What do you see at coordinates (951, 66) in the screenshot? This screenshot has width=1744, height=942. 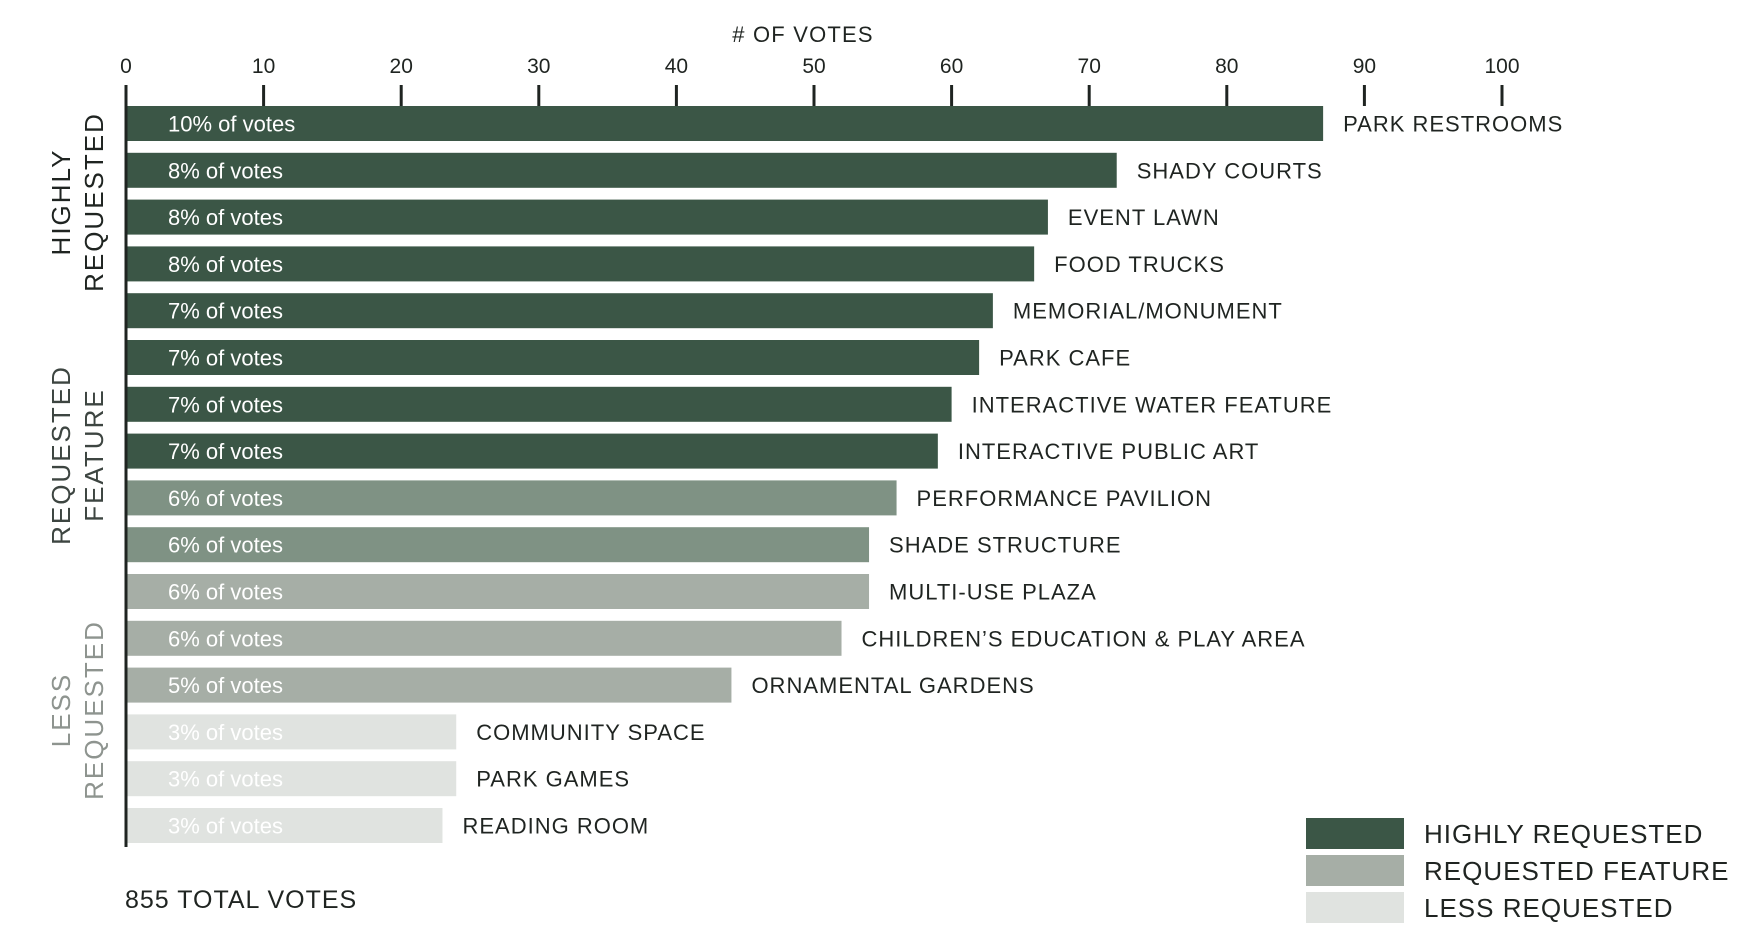 I see `x-tick-label: 60` at bounding box center [951, 66].